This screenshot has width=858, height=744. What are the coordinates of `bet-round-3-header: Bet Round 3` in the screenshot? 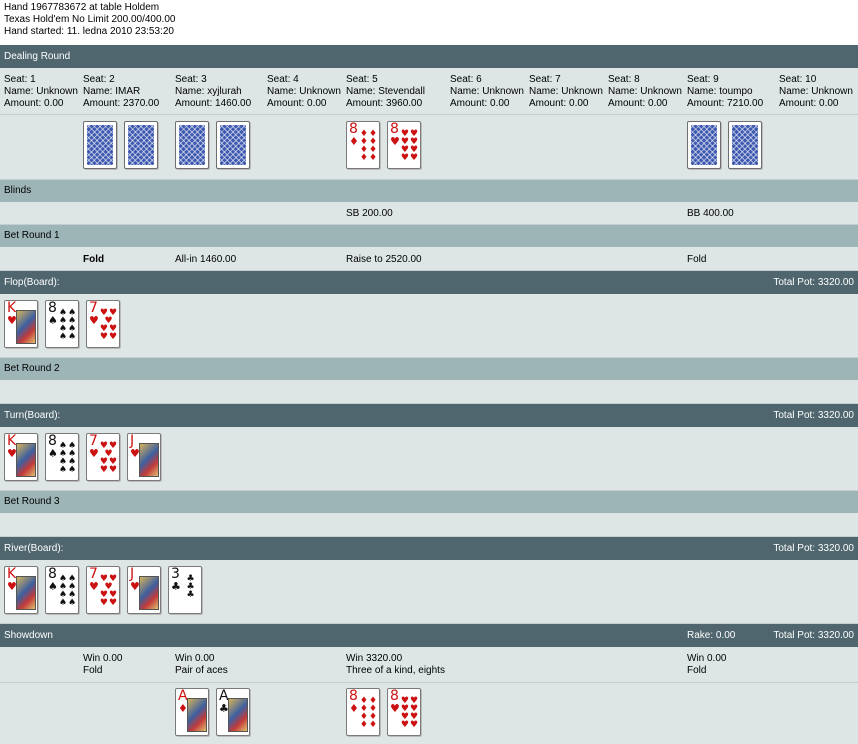 It's located at (429, 502).